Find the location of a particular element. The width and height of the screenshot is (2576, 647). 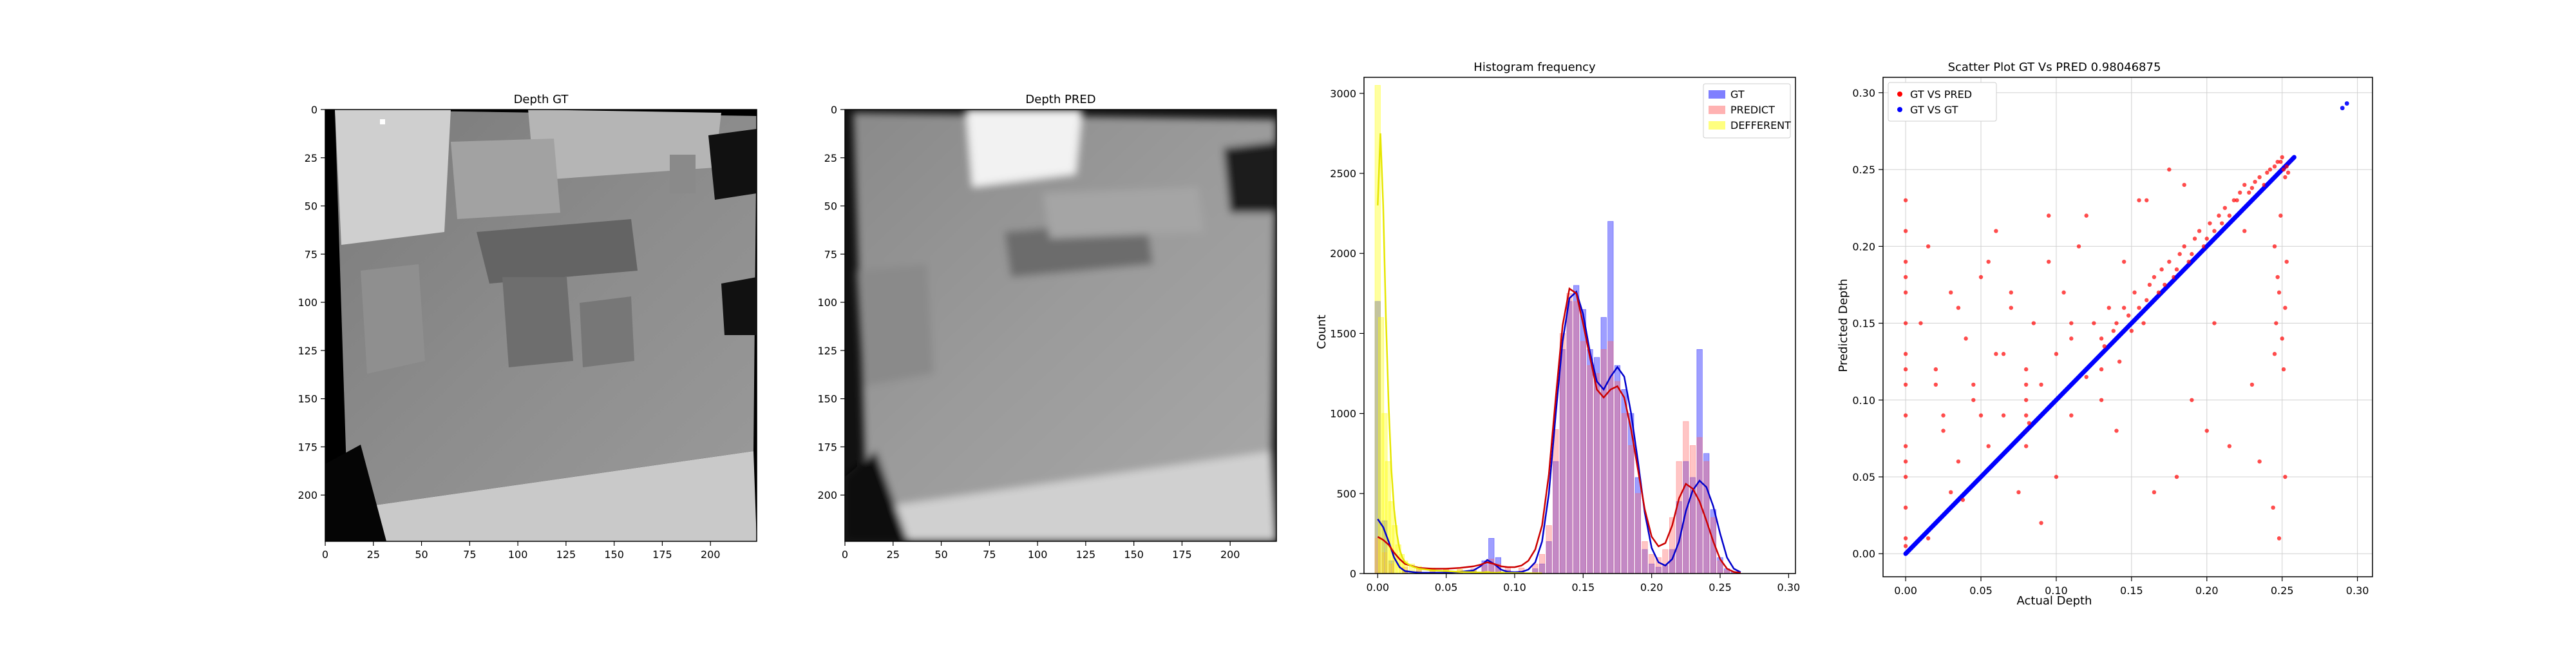

x-tick-label: 0.30 is located at coordinates (1789, 587).